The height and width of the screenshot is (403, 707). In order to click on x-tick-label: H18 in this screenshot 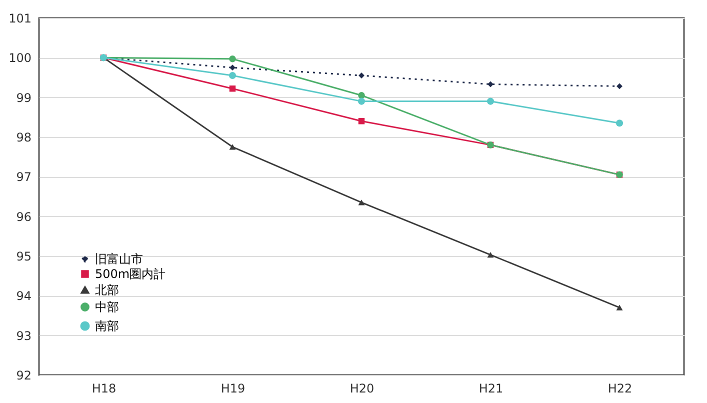, I will do `click(104, 389)`.